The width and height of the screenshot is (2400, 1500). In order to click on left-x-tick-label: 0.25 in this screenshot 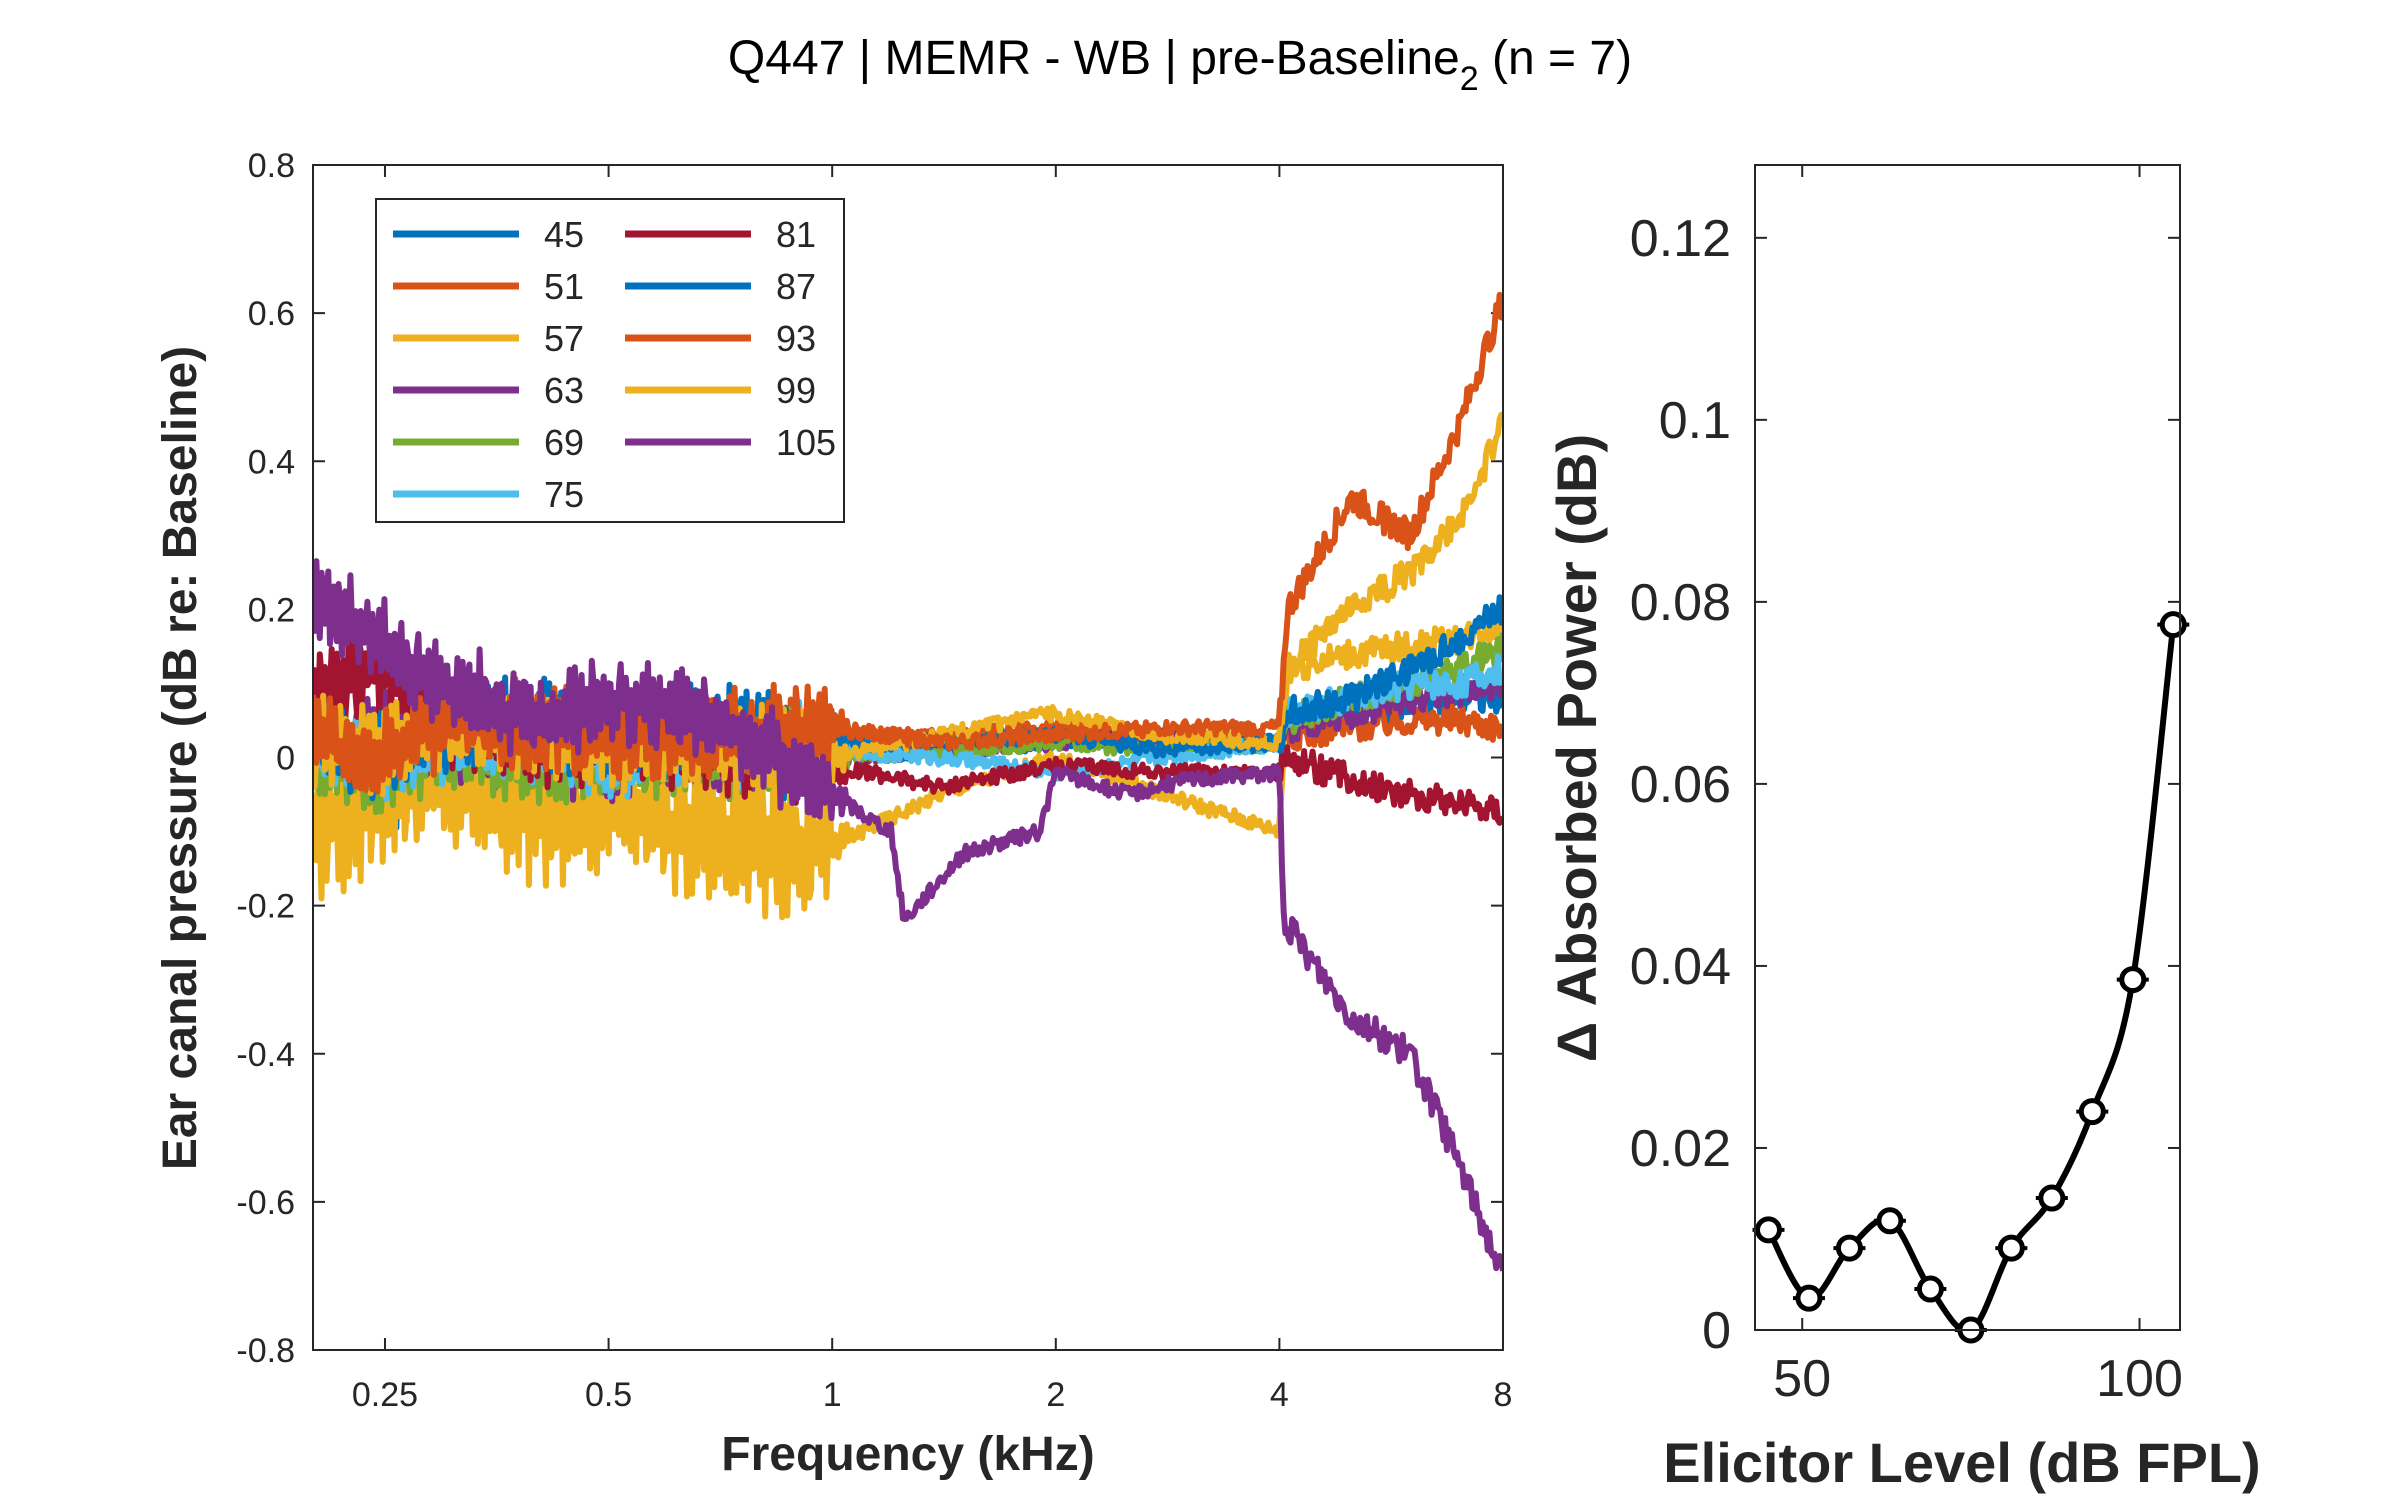, I will do `click(385, 1395)`.